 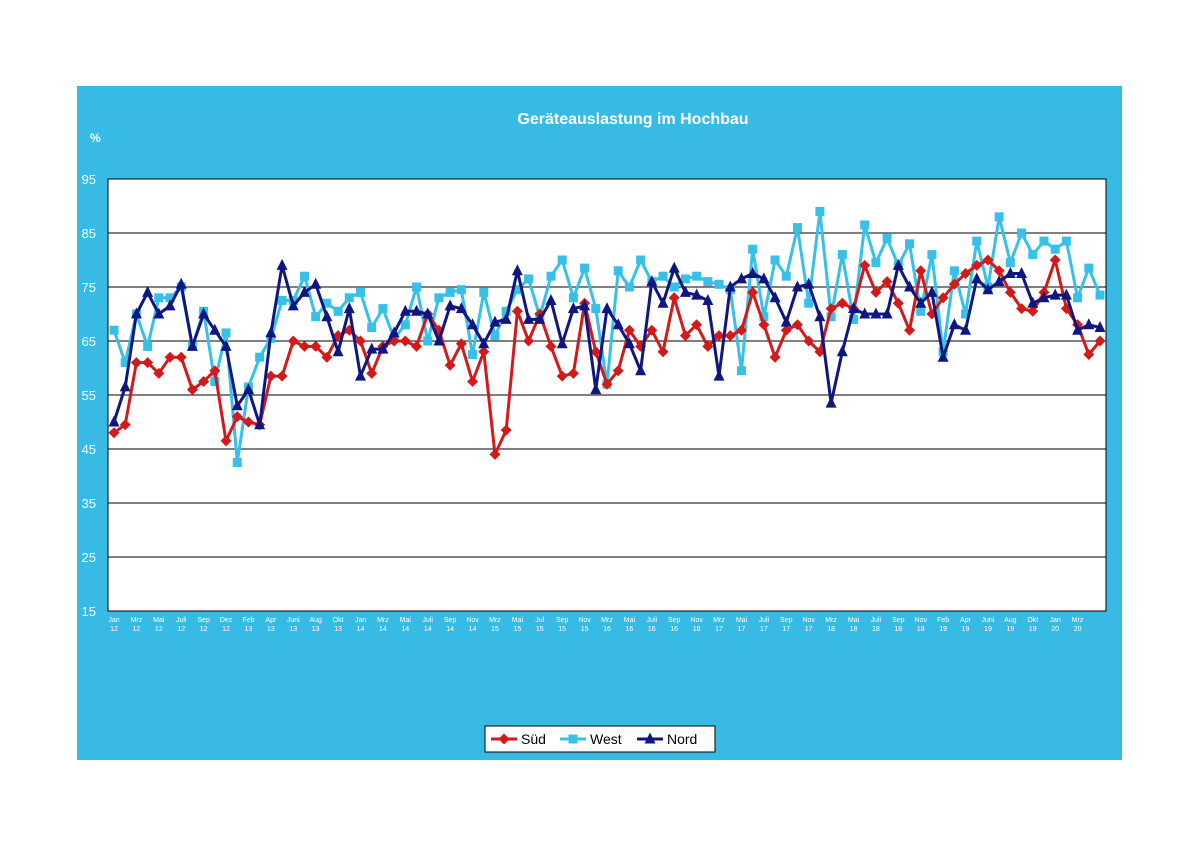 What do you see at coordinates (573, 739) in the screenshot?
I see `legend-marker-west` at bounding box center [573, 739].